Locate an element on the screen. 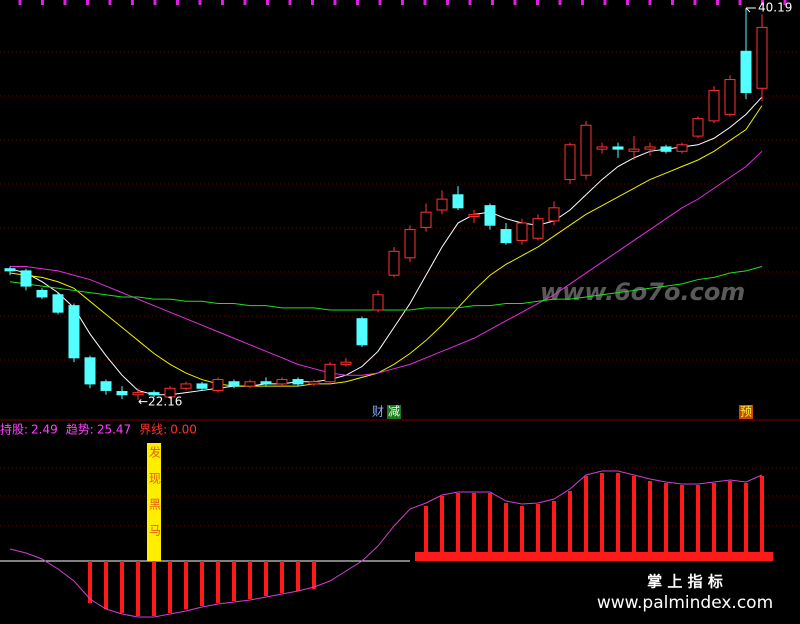 The image size is (800, 624). annotation-pointer is located at coordinates (750, 10).